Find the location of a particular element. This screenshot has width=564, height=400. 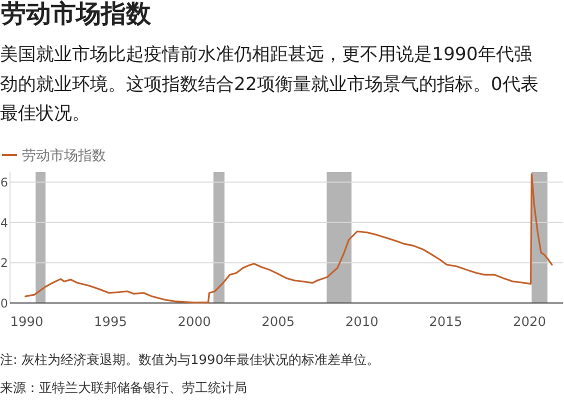

x-tick-label: 2000 is located at coordinates (194, 322).